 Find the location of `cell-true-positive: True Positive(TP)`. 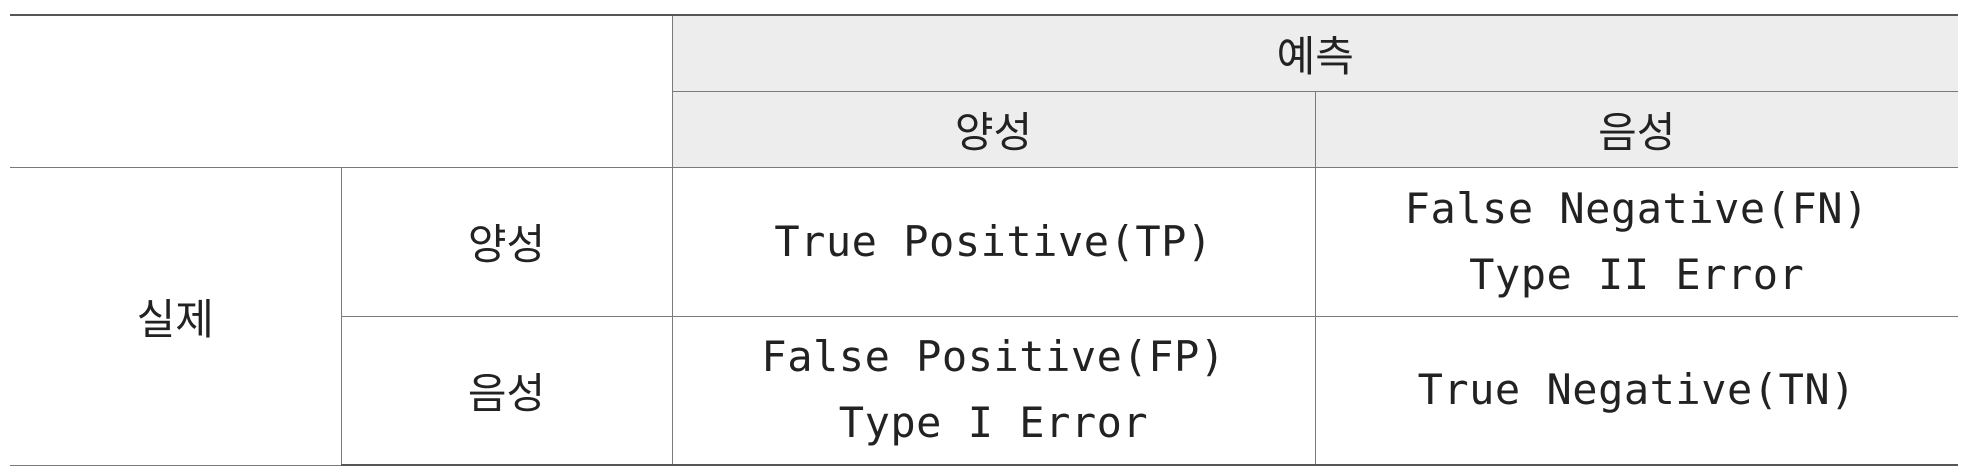

cell-true-positive: True Positive(TP) is located at coordinates (993, 242).